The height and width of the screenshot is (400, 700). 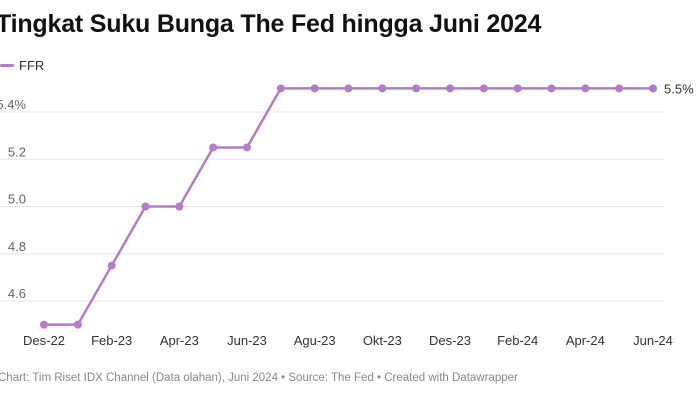 I want to click on x-tick-label: Feb-23, so click(x=111, y=340).